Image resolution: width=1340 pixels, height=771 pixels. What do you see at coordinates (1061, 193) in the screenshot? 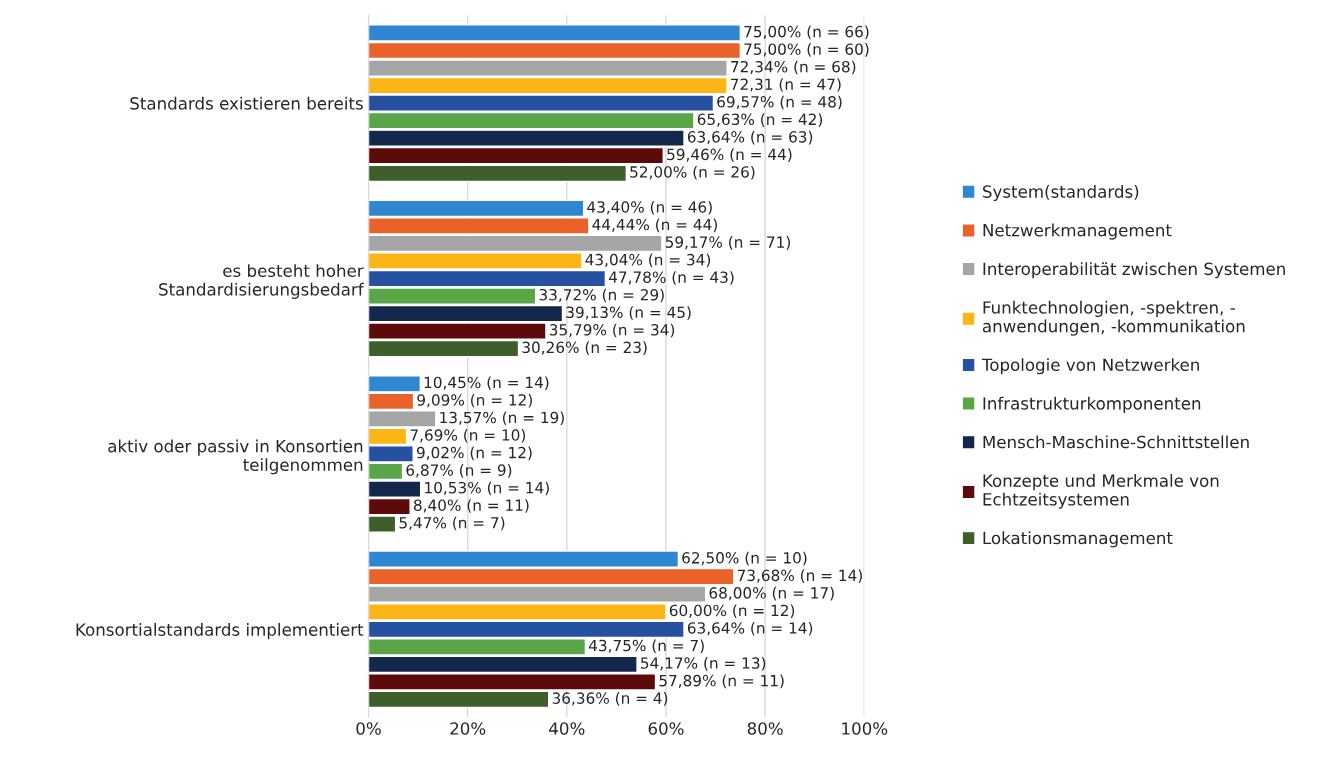
I see `legend-label: System(standards)` at bounding box center [1061, 193].